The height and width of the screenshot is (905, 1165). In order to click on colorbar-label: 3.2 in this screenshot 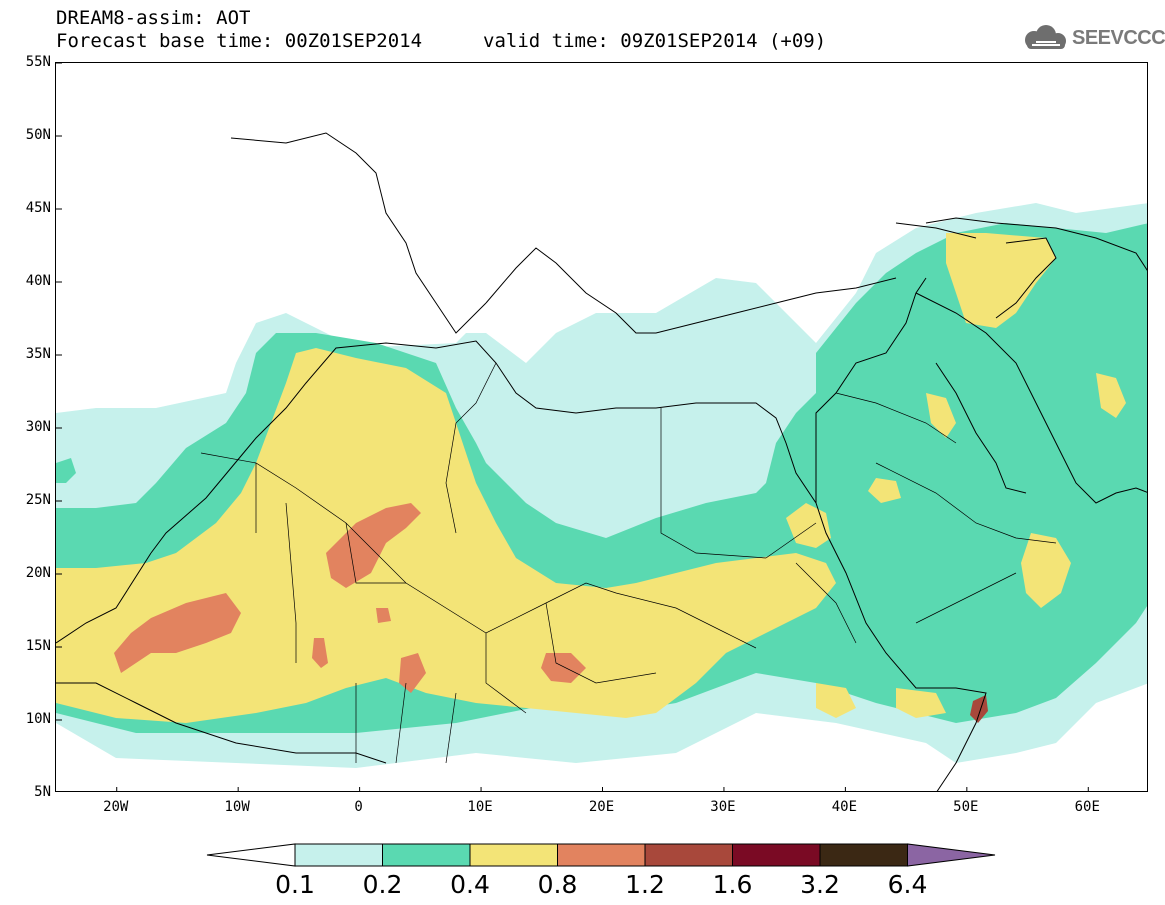, I will do `click(820, 884)`.